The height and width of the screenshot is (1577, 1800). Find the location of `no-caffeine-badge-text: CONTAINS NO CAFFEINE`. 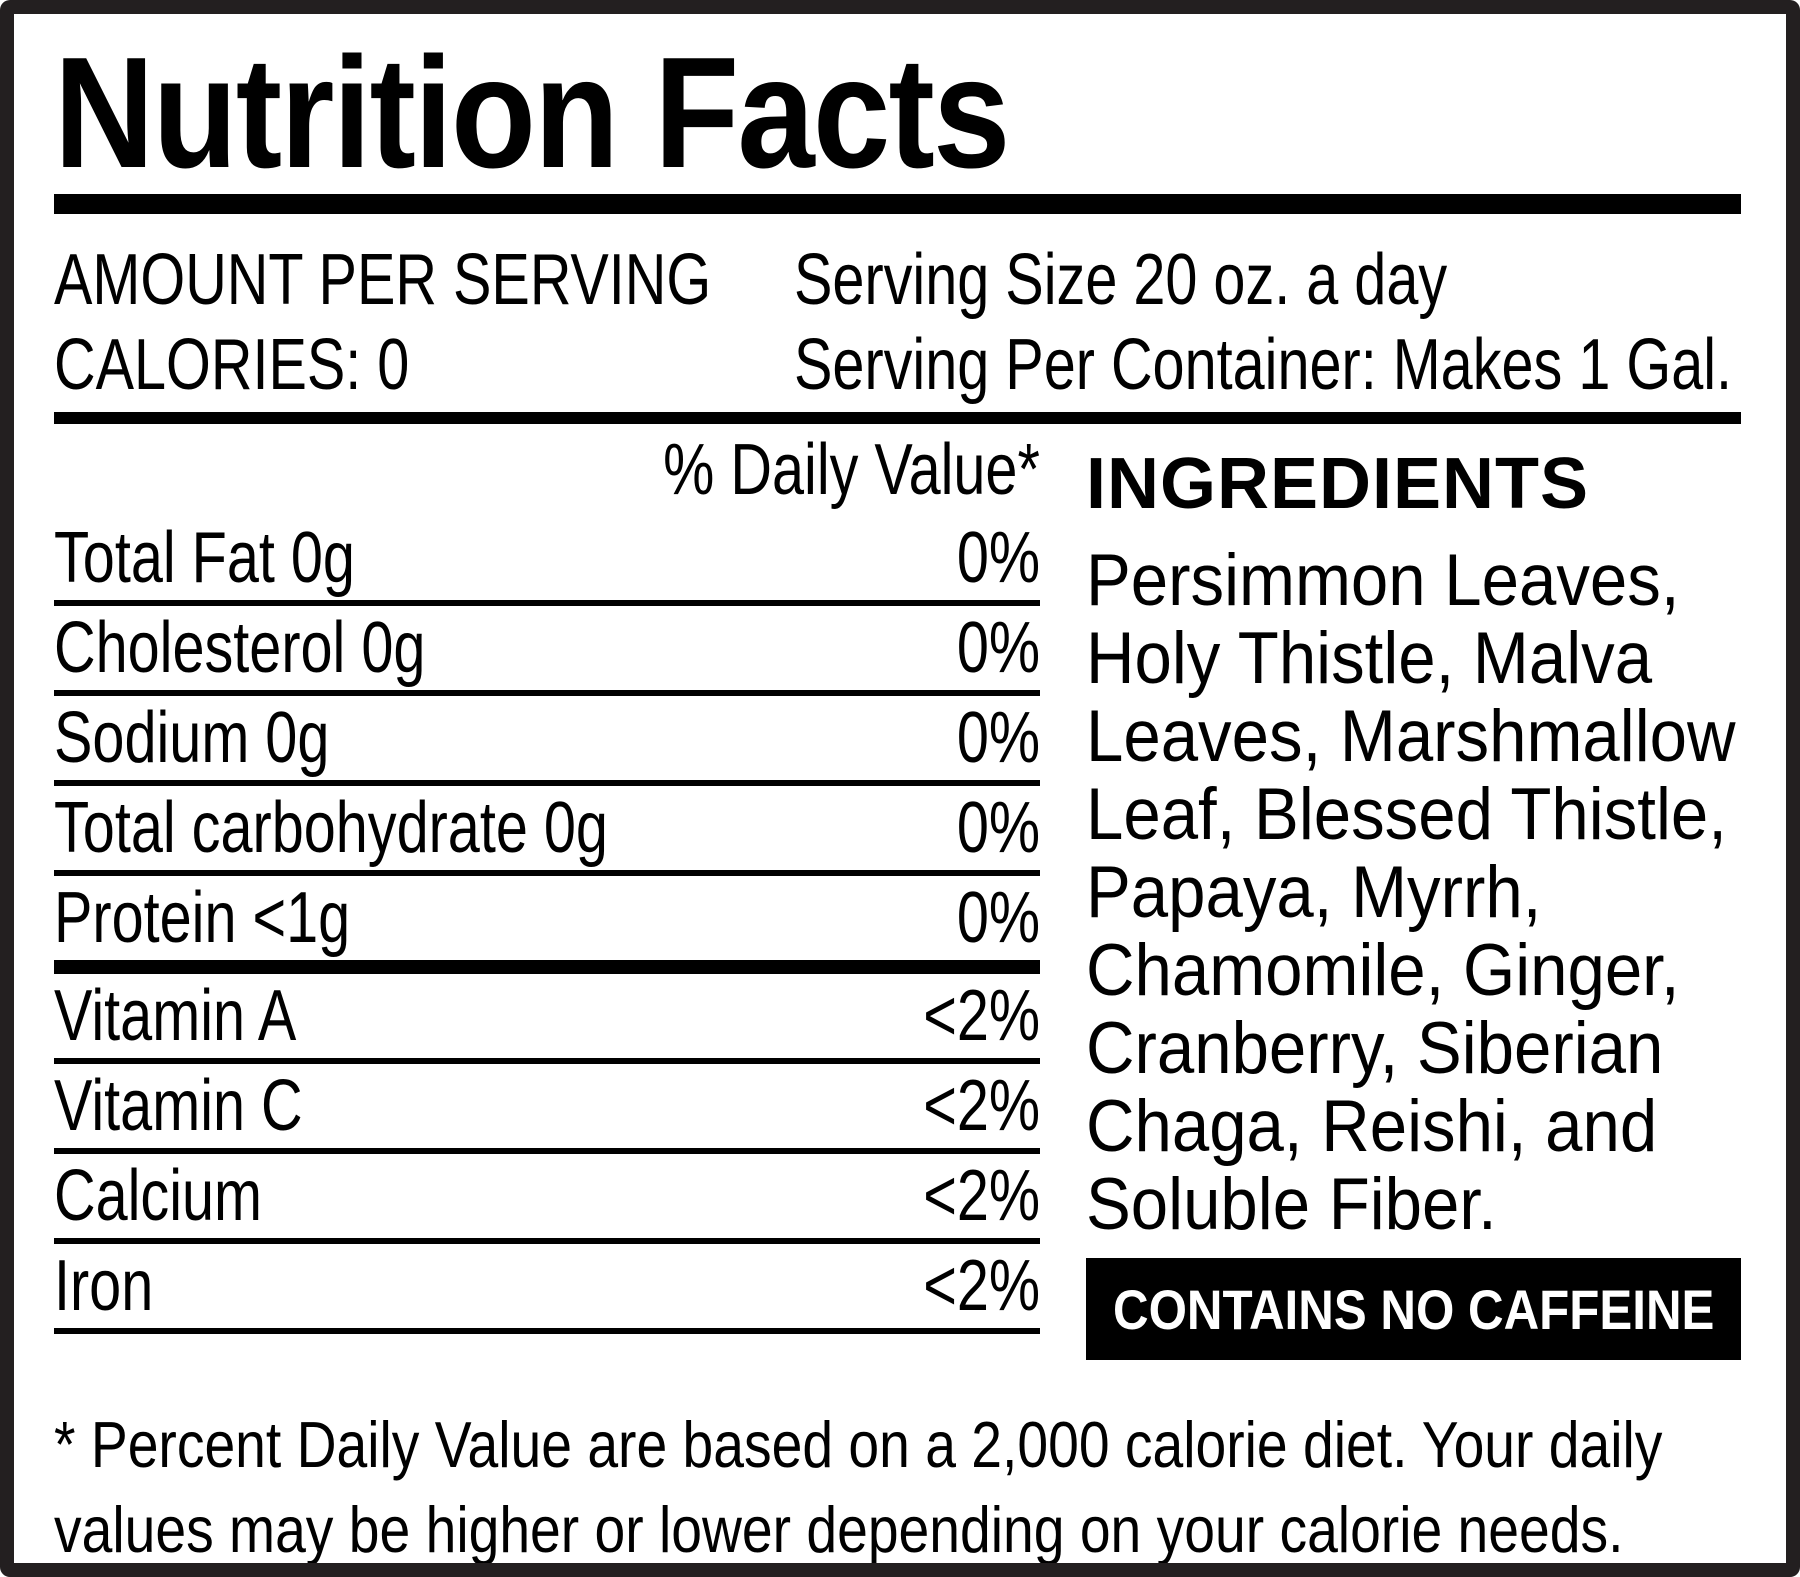

no-caffeine-badge-text: CONTAINS NO CAFFEINE is located at coordinates (1413, 1309).